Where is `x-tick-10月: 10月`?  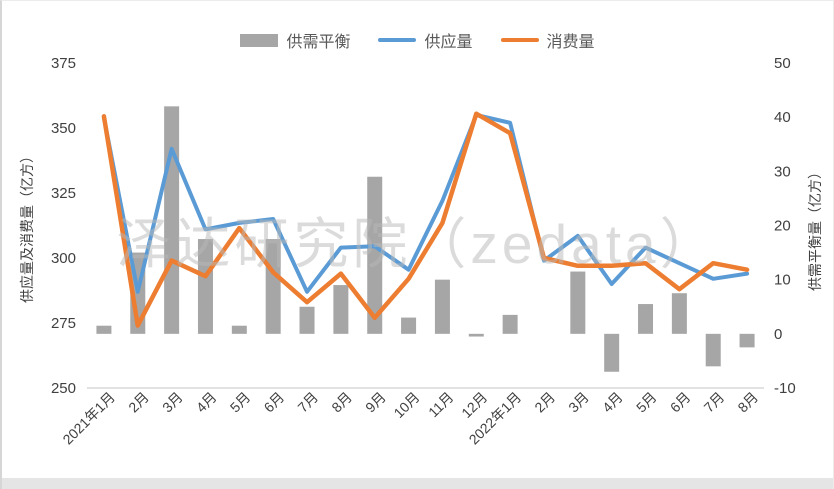 x-tick-10月: 10月 is located at coordinates (406, 405).